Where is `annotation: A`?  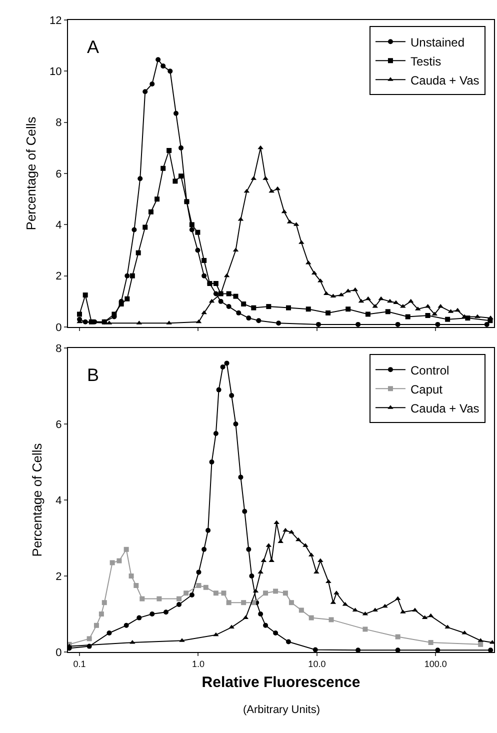 annotation: A is located at coordinates (93, 47).